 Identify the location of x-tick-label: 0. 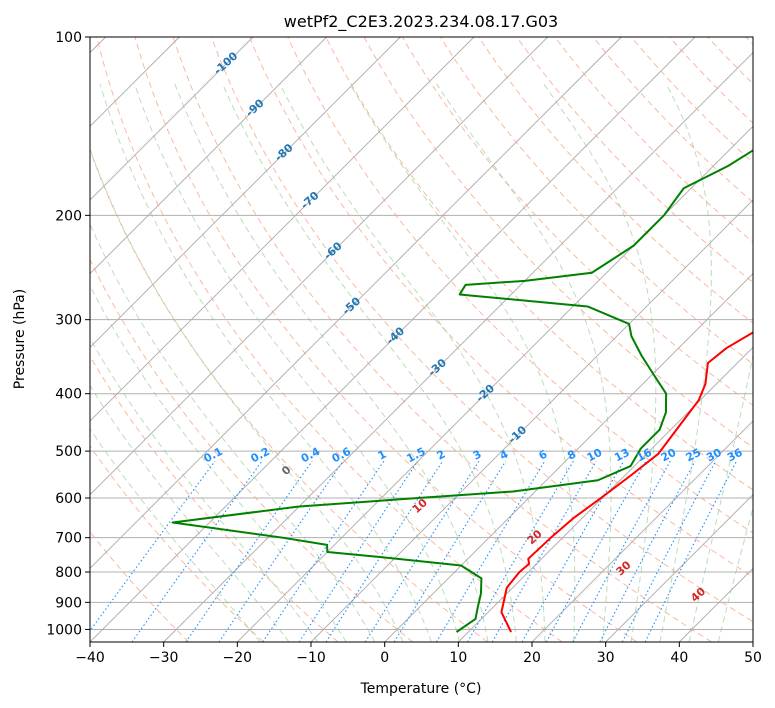
(384, 658).